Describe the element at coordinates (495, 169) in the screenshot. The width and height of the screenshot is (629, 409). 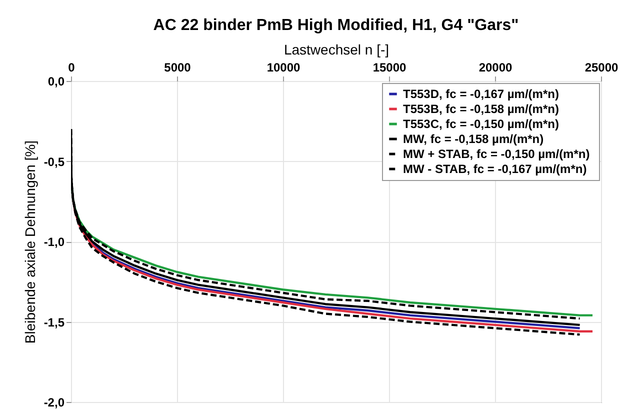
I see `legend-label: MW - STAB, fc = -0,167 µm/(m*n)` at that location.